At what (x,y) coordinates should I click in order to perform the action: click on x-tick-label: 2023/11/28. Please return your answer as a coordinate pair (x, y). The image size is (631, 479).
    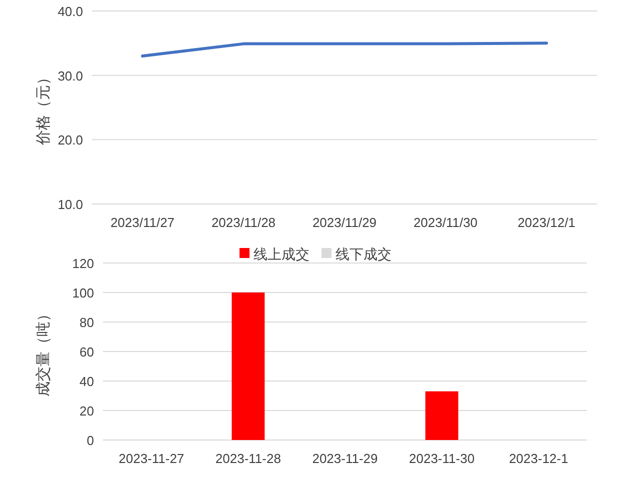
    Looking at the image, I should click on (243, 222).